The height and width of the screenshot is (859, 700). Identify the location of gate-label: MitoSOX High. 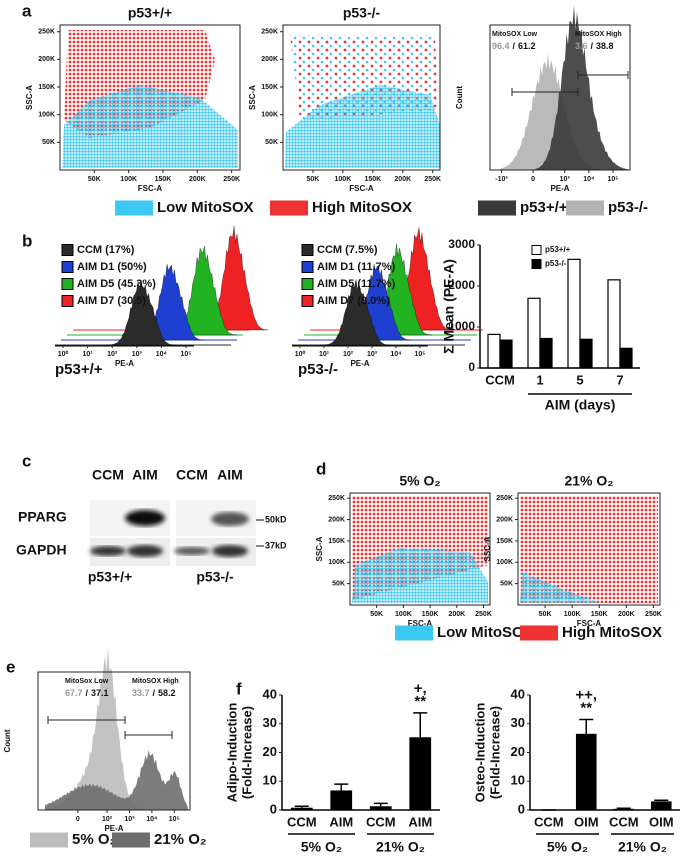
(155, 681).